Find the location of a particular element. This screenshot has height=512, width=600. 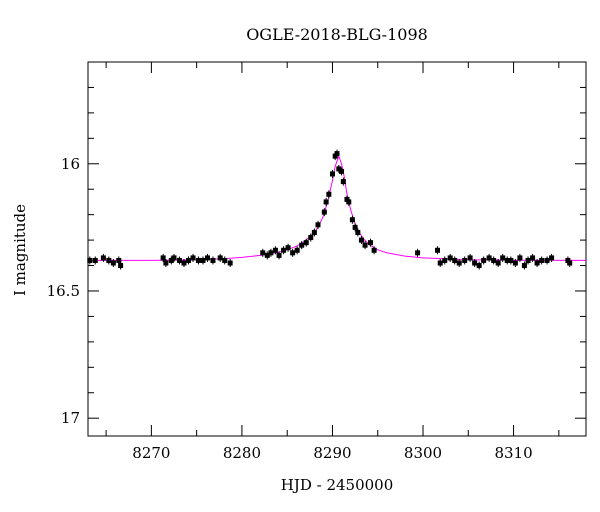

x-tick-label: 8290 is located at coordinates (332, 453).